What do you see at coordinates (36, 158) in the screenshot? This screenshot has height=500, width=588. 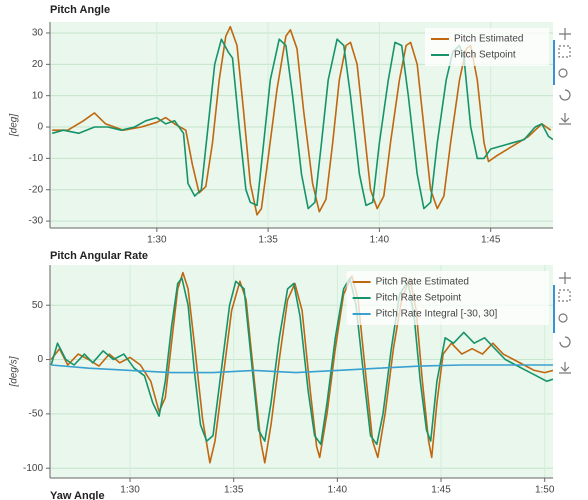 I see `y-tick-label: -10` at bounding box center [36, 158].